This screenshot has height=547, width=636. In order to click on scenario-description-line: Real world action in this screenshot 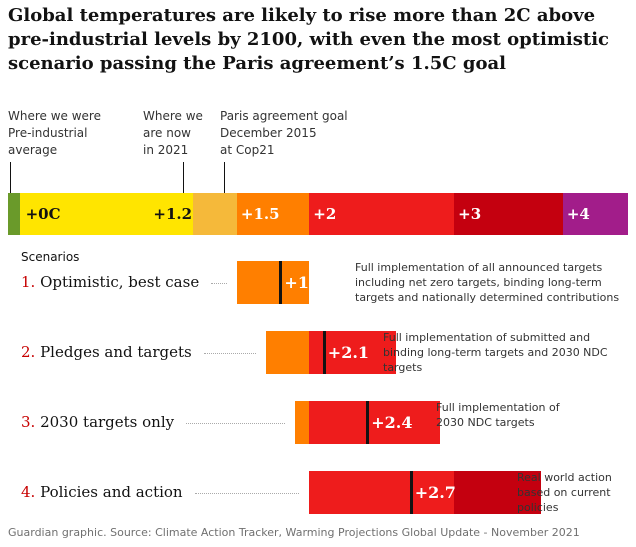, I will do `click(564, 477)`.